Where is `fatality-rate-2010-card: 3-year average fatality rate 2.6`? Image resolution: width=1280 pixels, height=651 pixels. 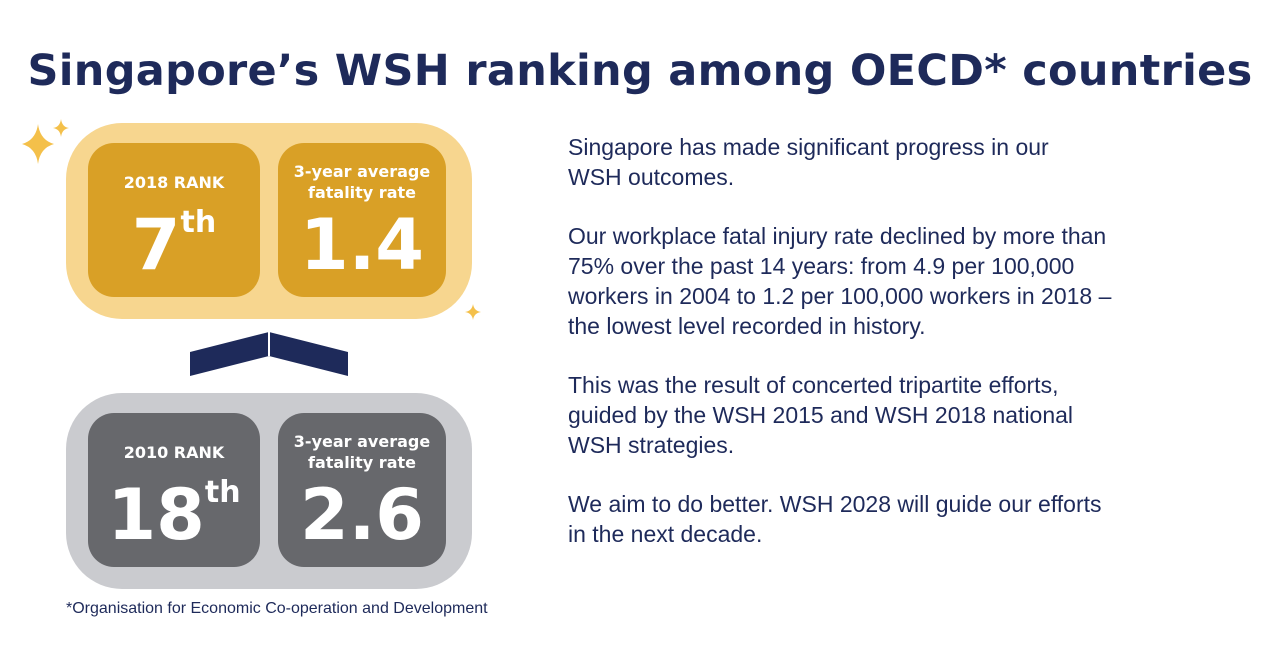
fatality-rate-2010-card: 3-year average fatality rate 2.6 is located at coordinates (362, 490).